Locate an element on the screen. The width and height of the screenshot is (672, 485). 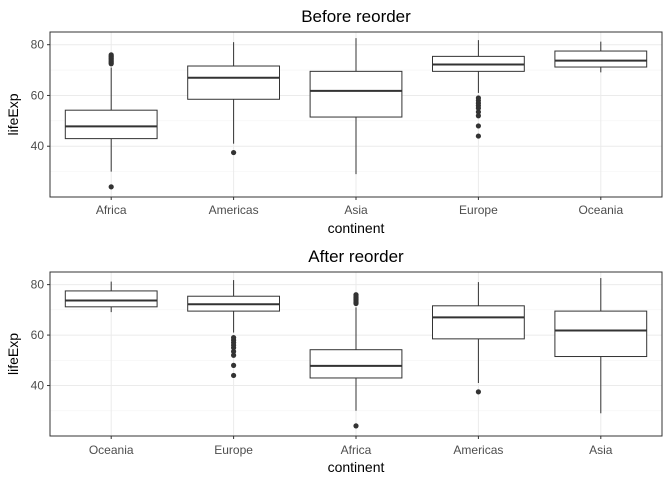
chart-title: After reorder is located at coordinates (356, 256).